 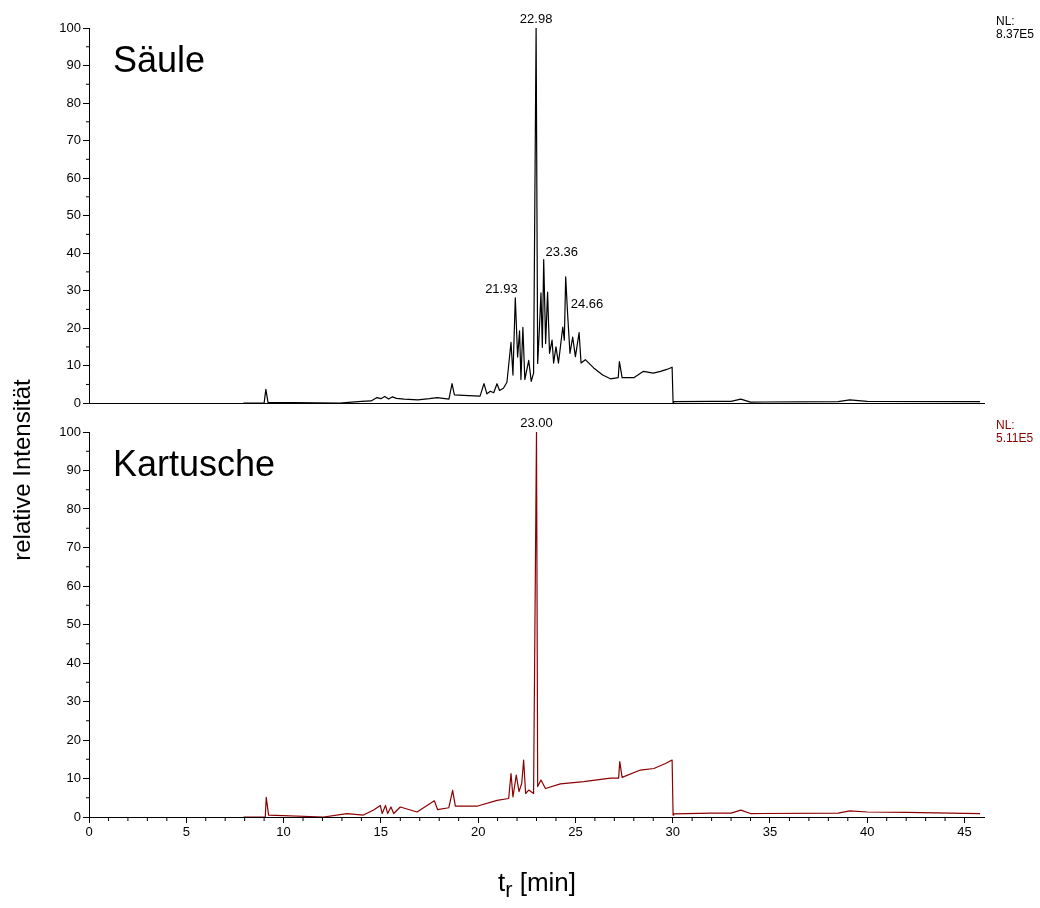 I want to click on x-tick-label: 30, so click(x=672, y=832).